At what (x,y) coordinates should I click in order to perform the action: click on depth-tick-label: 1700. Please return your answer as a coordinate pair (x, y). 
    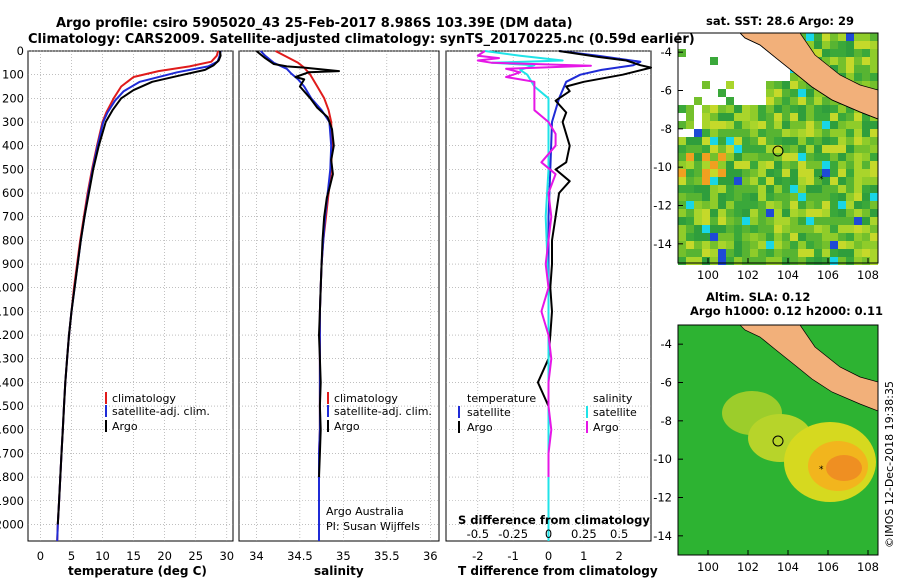
    Looking at the image, I should click on (12, 453).